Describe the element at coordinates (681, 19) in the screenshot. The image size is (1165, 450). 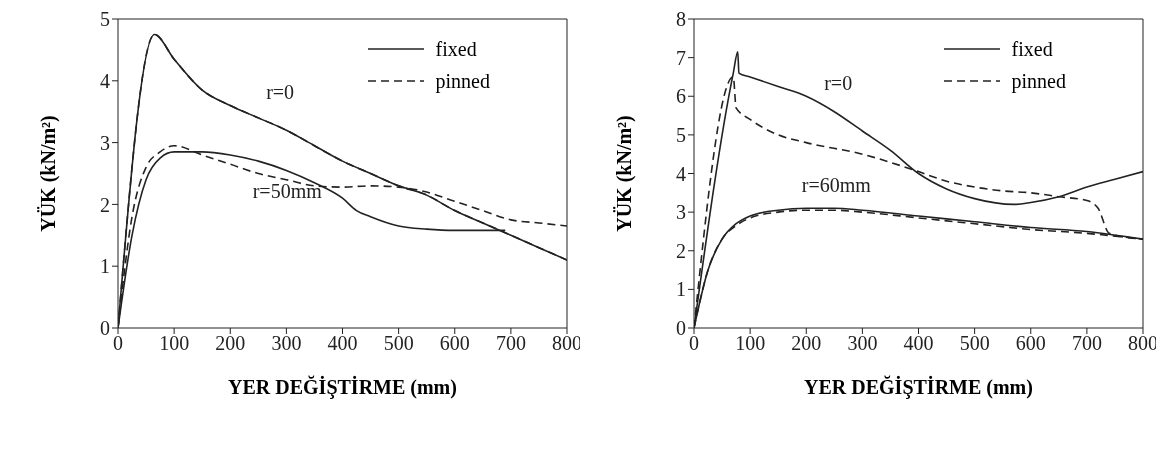
I see `y-tick-label: 8` at that location.